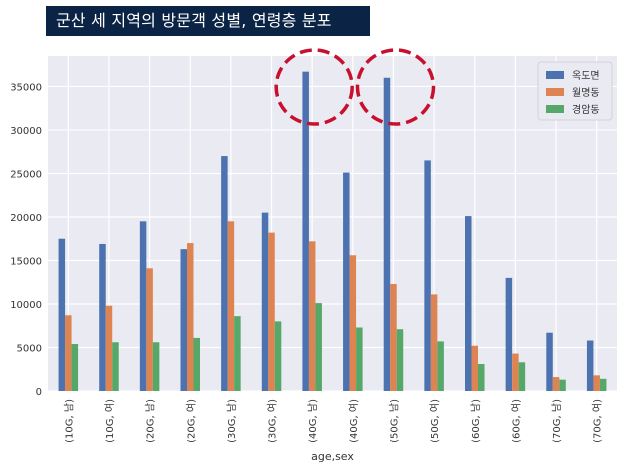 The height and width of the screenshot is (468, 624). What do you see at coordinates (598, 421) in the screenshot?
I see `x-tick-label: (70G, 여)` at bounding box center [598, 421].